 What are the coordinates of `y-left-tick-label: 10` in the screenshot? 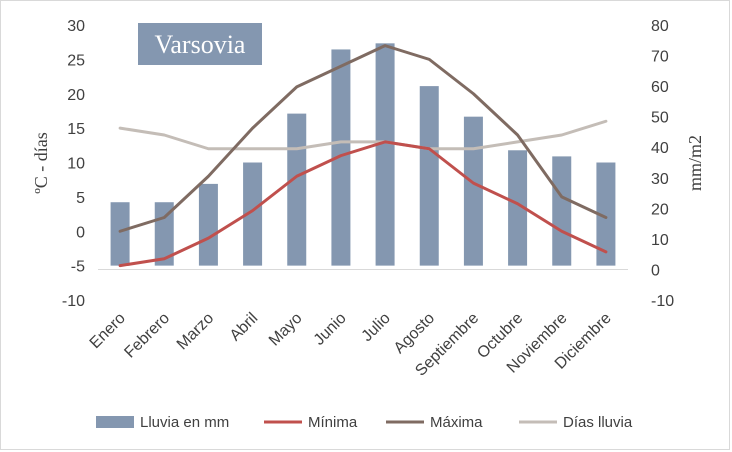 It's located at (76, 164).